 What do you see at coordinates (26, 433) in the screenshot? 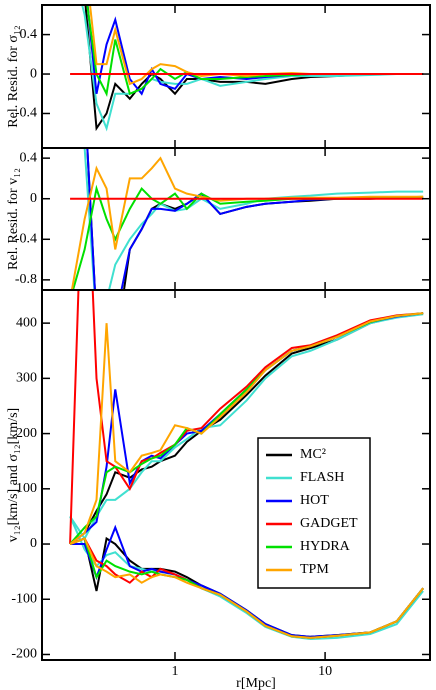
I see `y-tick-label: 200` at bounding box center [26, 433].